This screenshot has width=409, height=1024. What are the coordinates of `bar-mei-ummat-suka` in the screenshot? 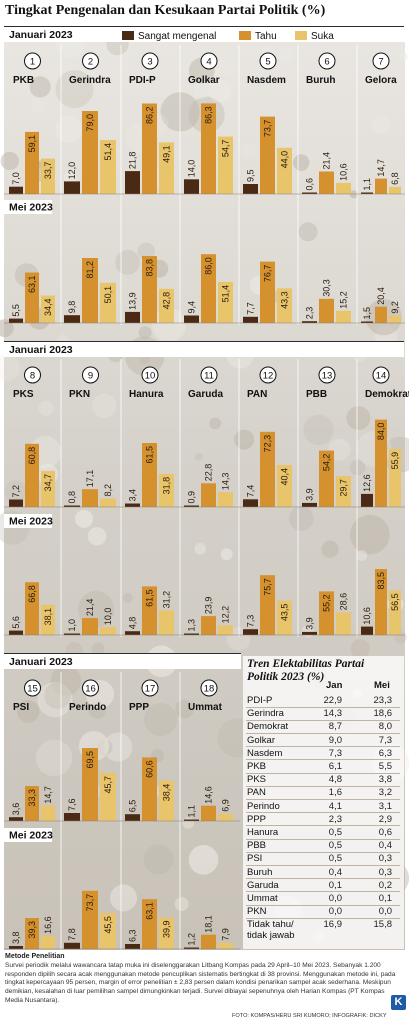 It's located at (225, 945).